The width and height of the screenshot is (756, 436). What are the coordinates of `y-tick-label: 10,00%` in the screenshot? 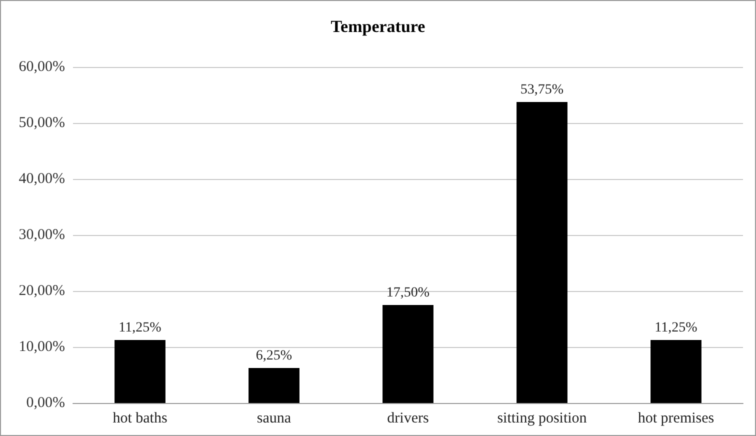 It's located at (41, 347).